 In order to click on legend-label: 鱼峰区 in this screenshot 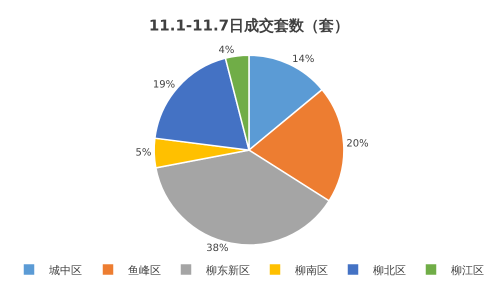, I will do `click(144, 270)`.